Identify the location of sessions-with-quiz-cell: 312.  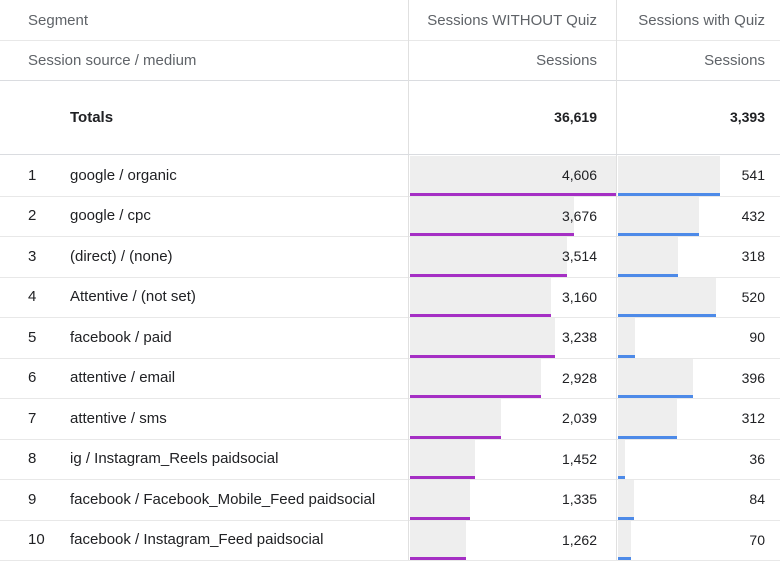
(698, 418).